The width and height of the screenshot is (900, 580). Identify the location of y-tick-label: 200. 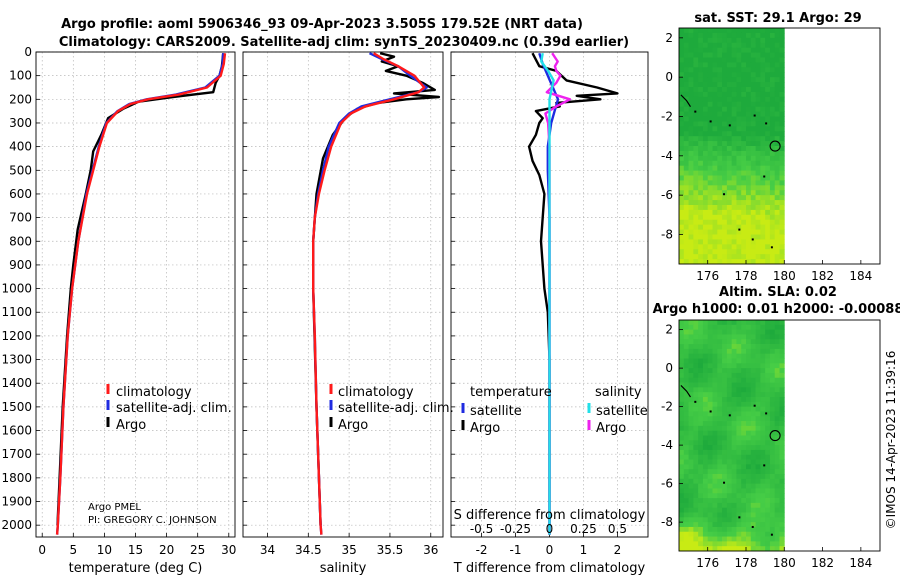
(20, 99).